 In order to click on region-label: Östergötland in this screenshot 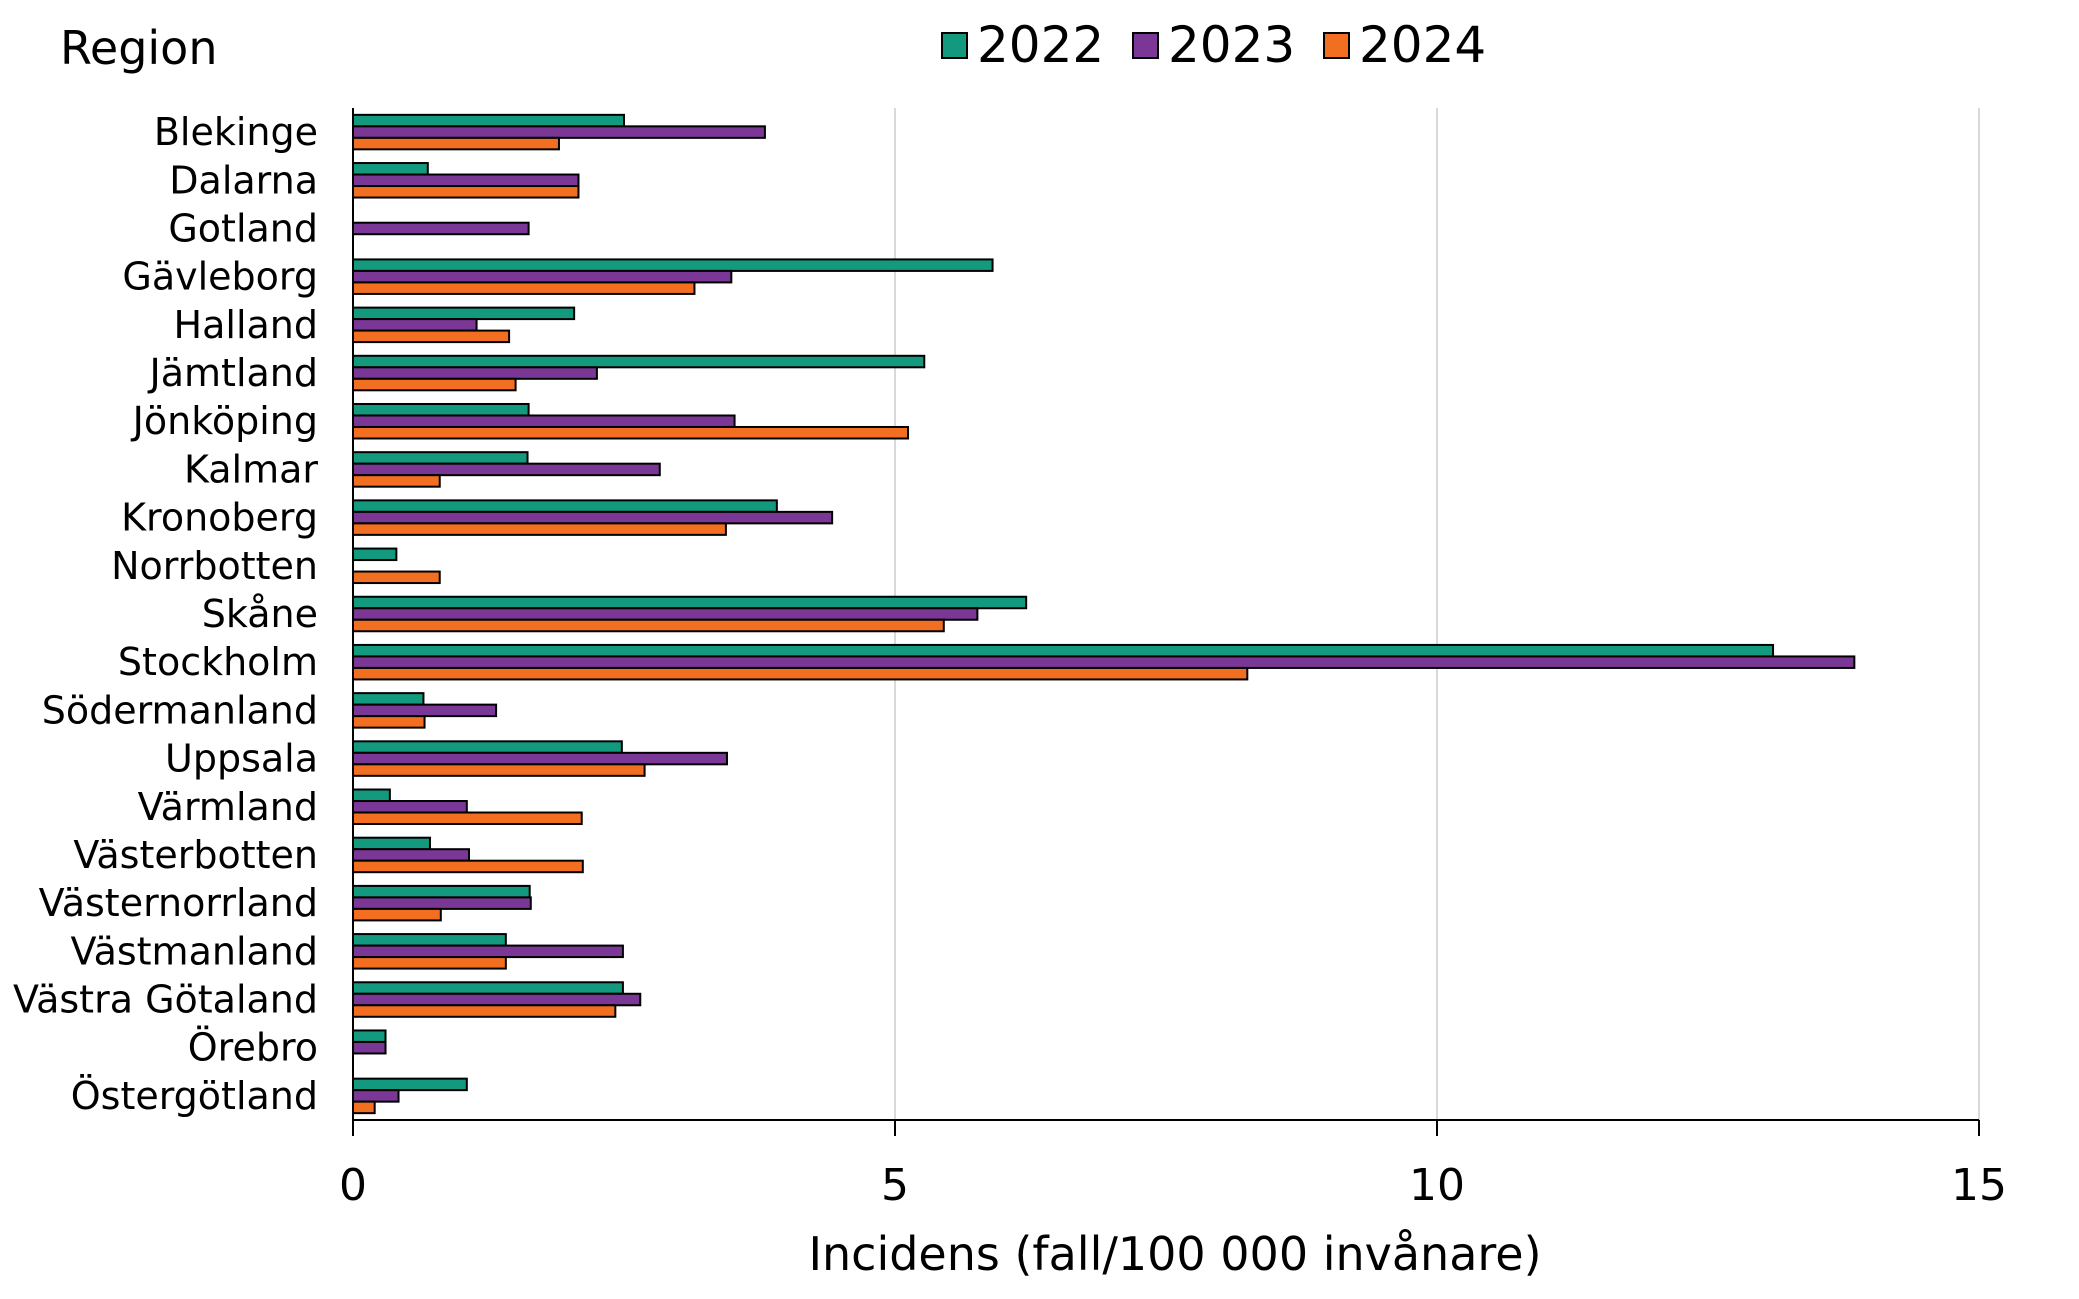, I will do `click(194, 1096)`.